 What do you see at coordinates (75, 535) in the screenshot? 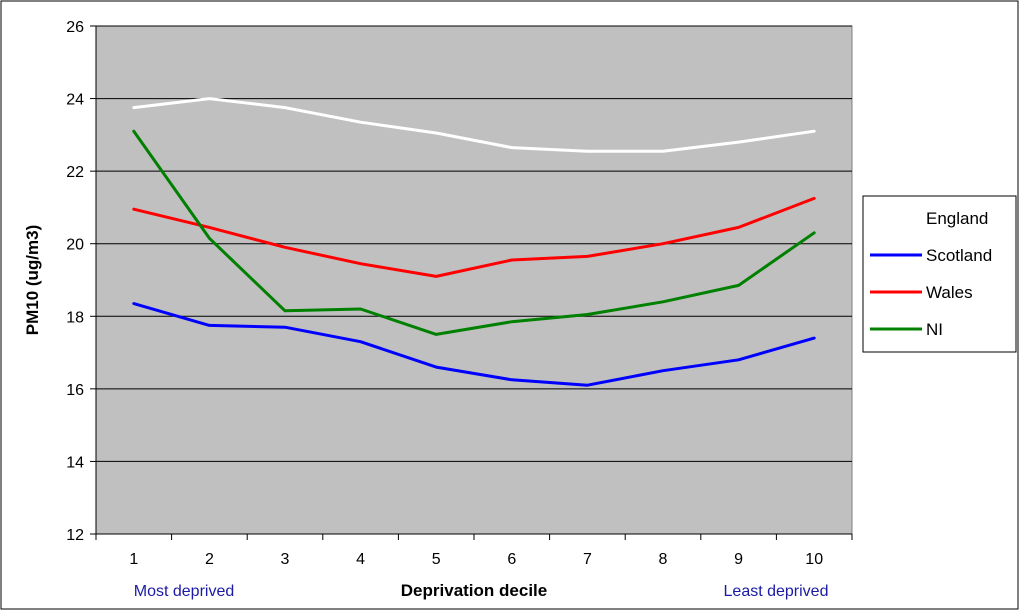
I see `y-tick-label-12: 12` at bounding box center [75, 535].